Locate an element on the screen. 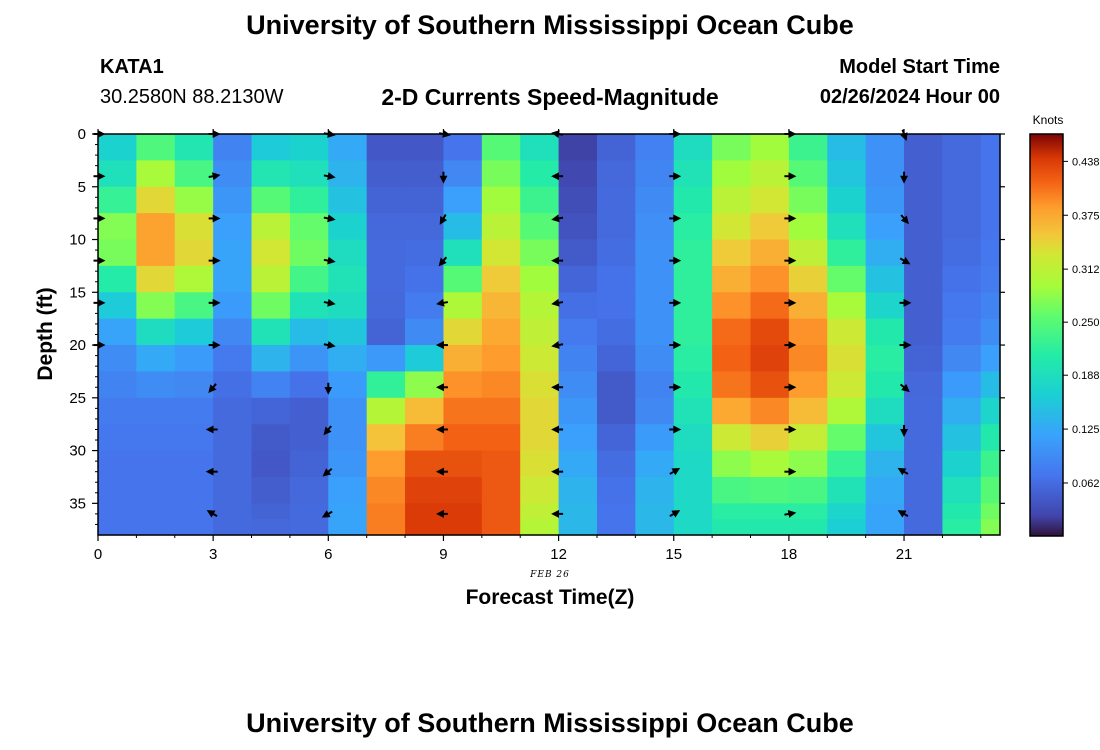 This screenshot has height=750, width=1100. x-tick-label: 9 is located at coordinates (443, 554).